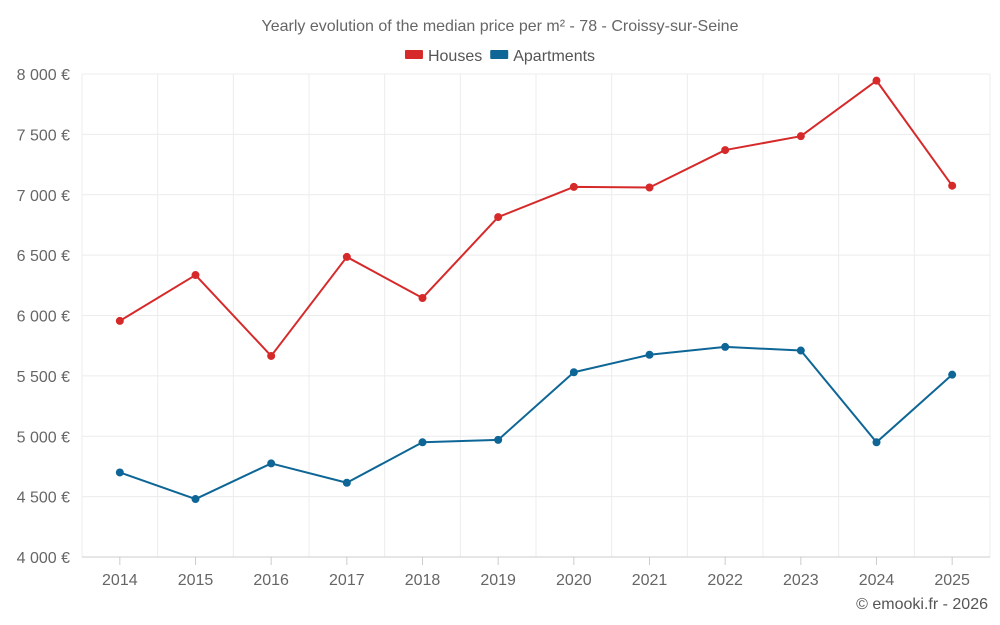 The width and height of the screenshot is (1000, 625). I want to click on legend: Houses Apartments, so click(499, 56).